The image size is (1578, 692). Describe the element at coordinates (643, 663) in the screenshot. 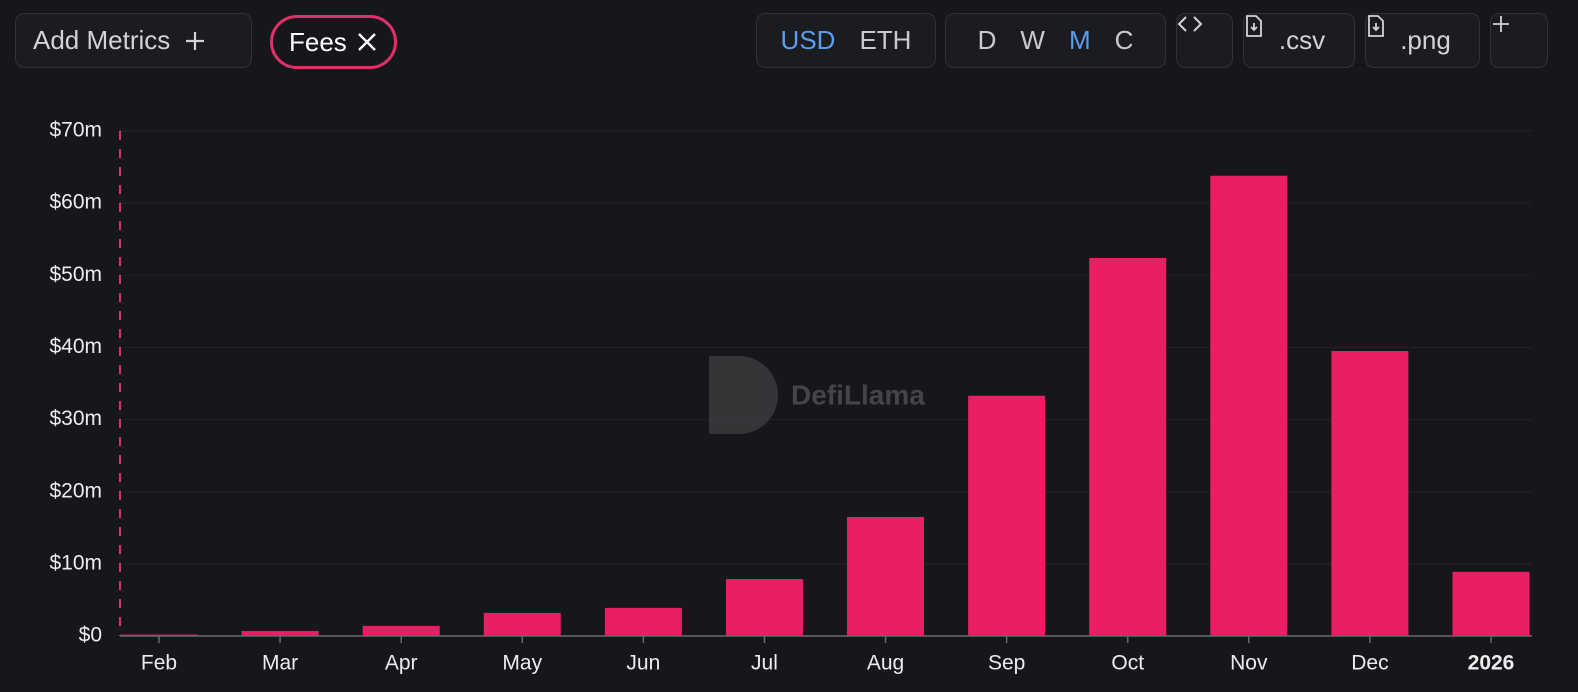

I see `x-tick-label: Jun` at that location.